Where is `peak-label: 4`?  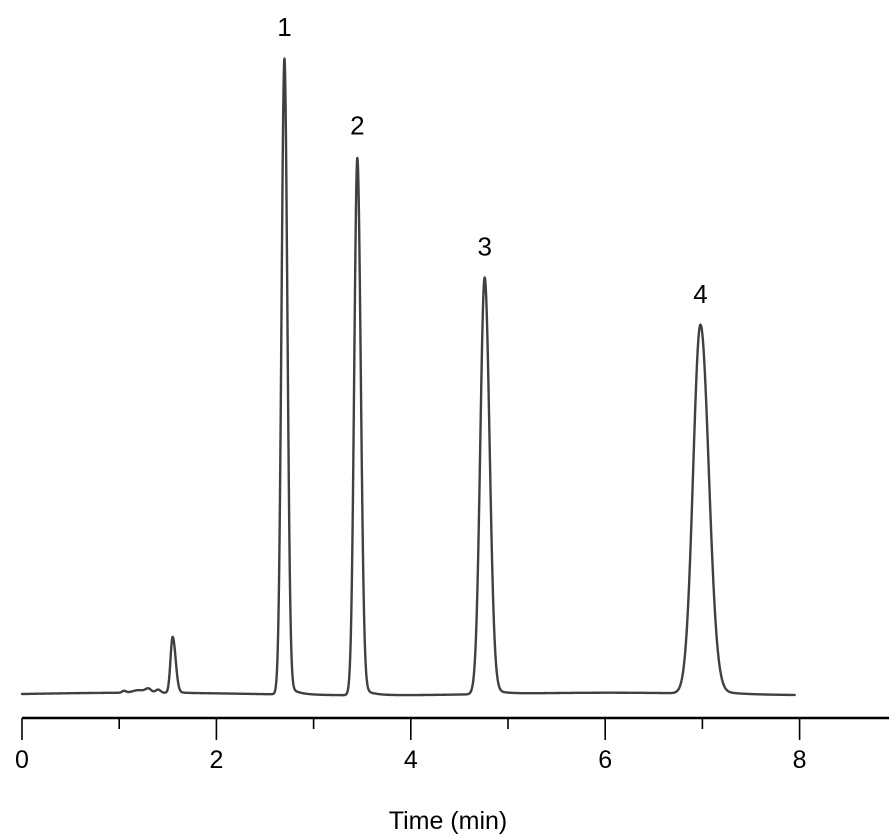
peak-label: 4 is located at coordinates (700, 294).